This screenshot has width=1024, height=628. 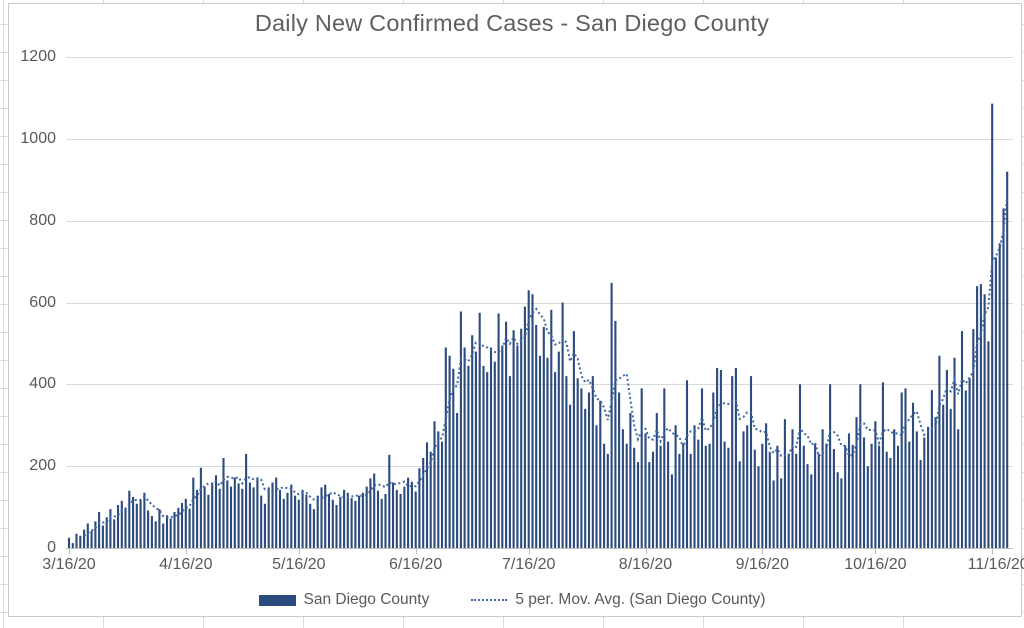 I want to click on bar-series-swatch, so click(x=277, y=600).